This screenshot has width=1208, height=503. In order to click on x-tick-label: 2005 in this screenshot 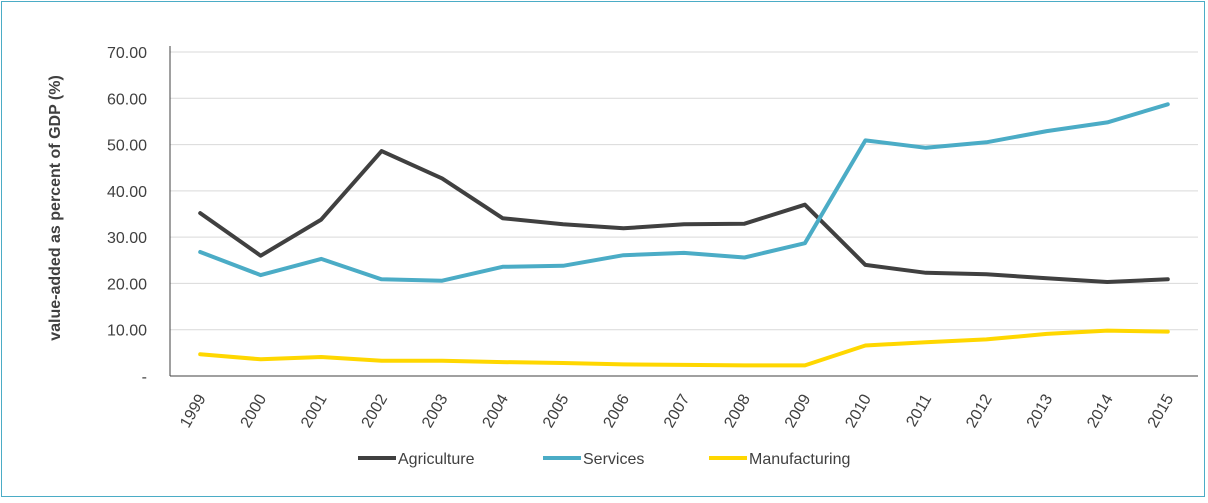, I will do `click(556, 410)`.